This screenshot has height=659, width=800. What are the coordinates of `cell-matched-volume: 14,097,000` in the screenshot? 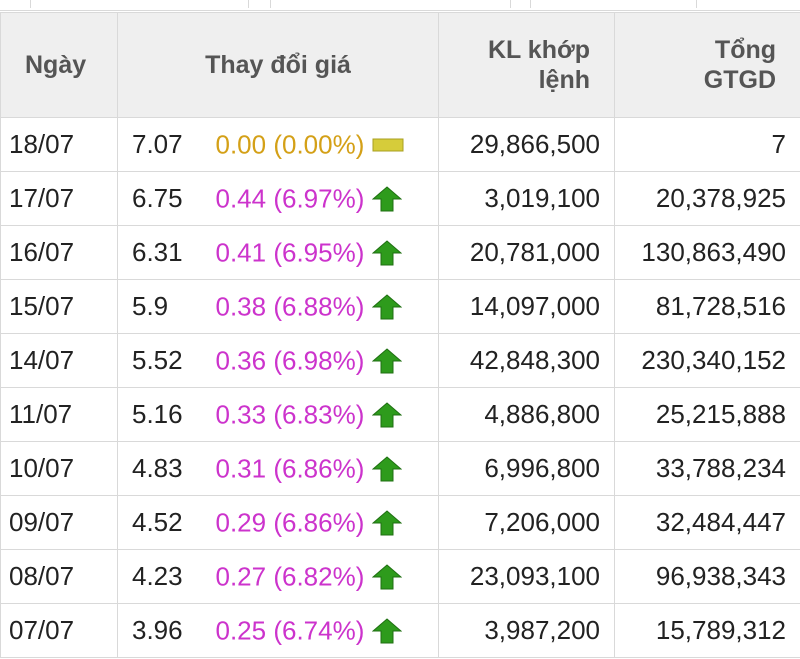 It's located at (527, 306).